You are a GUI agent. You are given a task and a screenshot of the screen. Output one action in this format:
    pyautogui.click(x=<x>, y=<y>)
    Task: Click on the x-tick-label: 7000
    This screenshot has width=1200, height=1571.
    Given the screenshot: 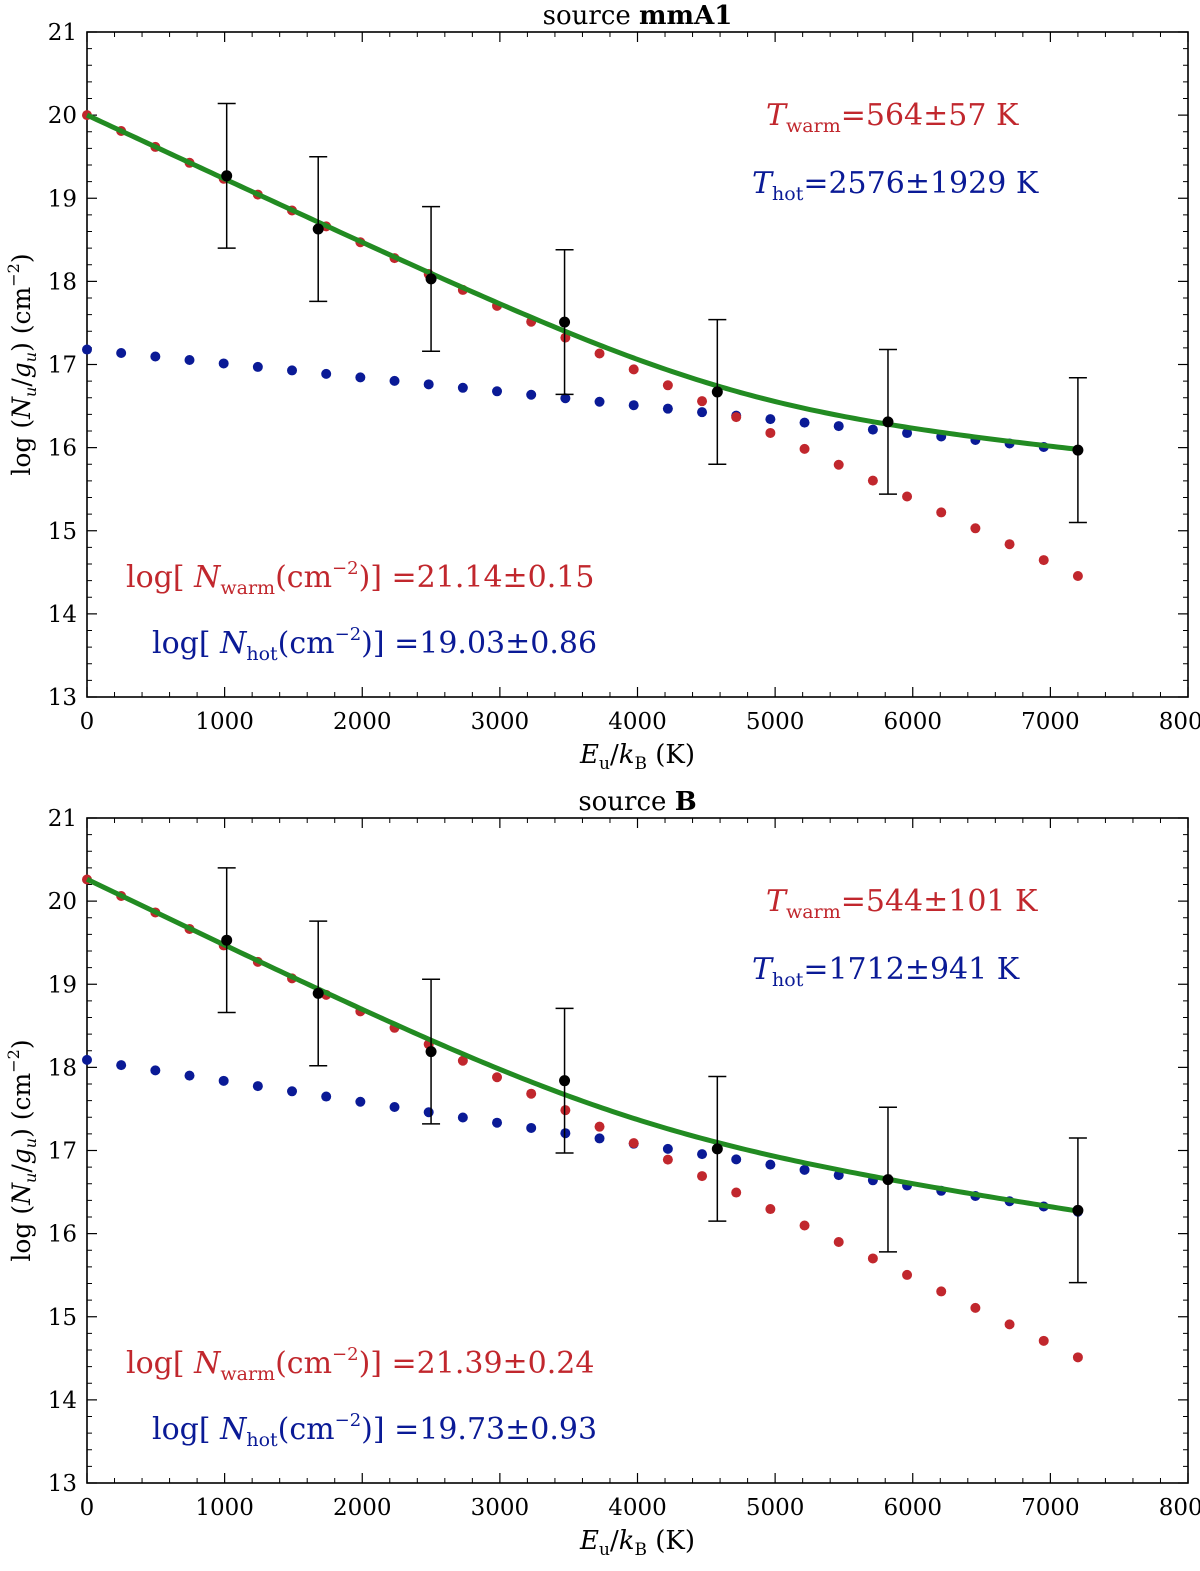 What is the action you would take?
    pyautogui.click(x=1050, y=1508)
    